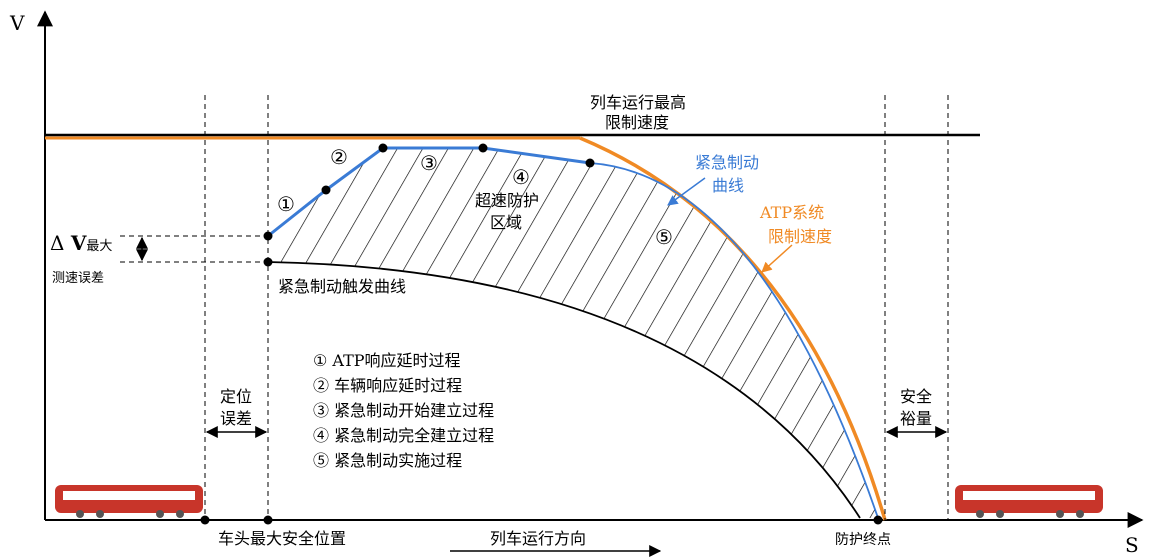  I want to click on speed-error-label: Δ V最大, so click(81, 243).